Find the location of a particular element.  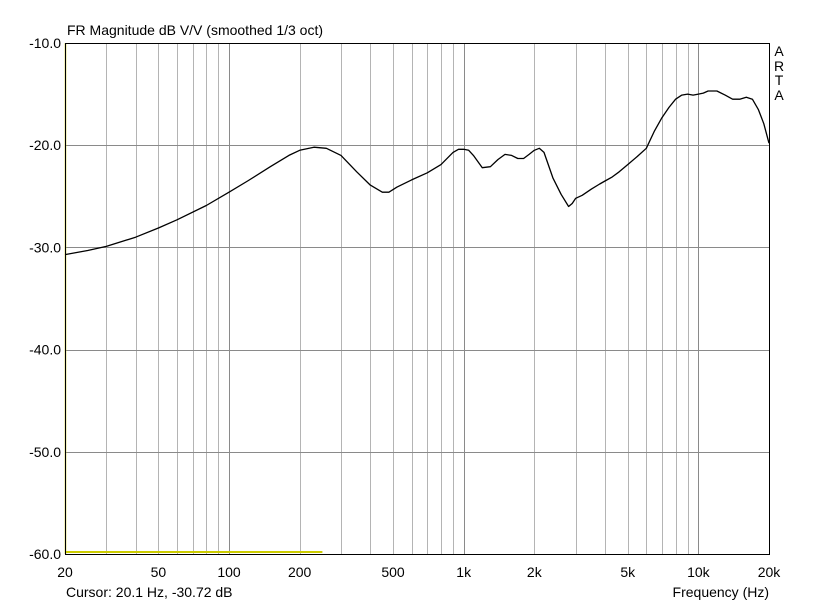

x-axis-label: Frequency (Hz) is located at coordinates (720, 592).